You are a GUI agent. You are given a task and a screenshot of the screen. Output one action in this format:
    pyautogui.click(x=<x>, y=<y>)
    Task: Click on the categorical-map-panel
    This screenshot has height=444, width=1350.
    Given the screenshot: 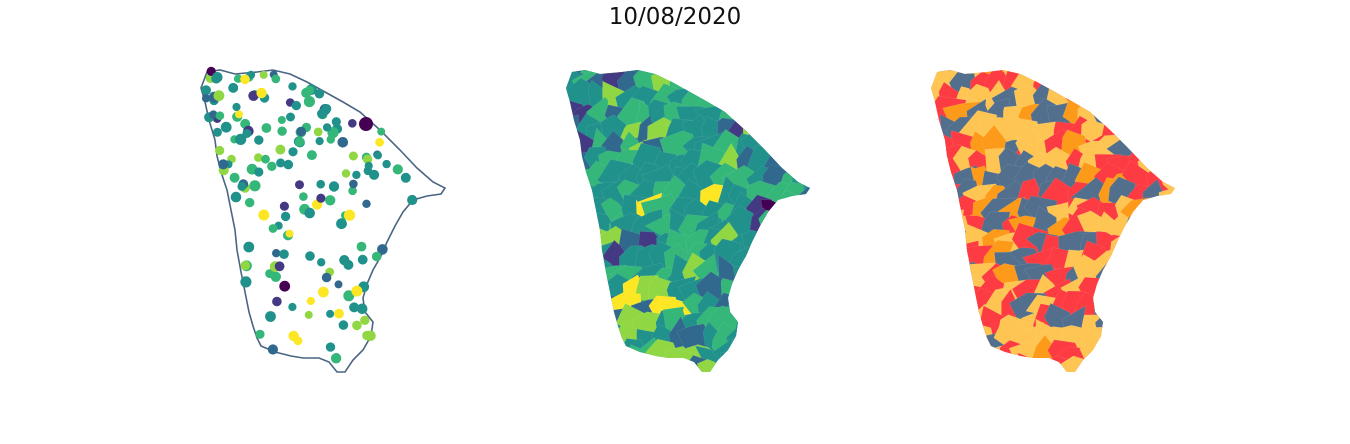 What is the action you would take?
    pyautogui.click(x=1065, y=220)
    